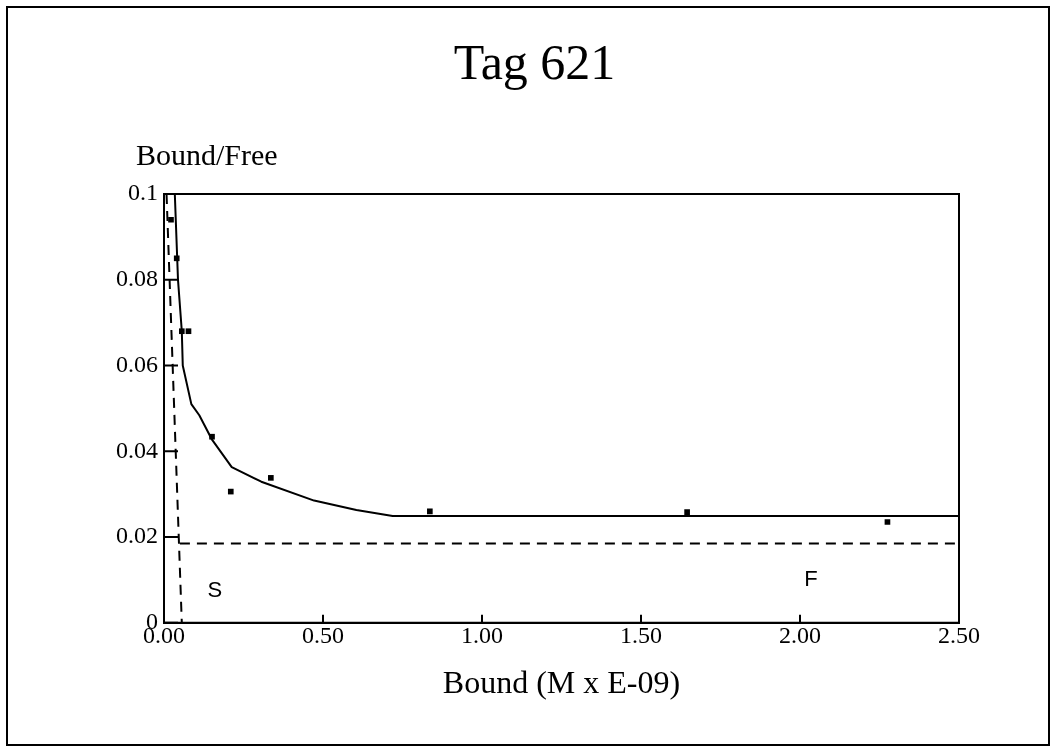  I want to click on y-tick-label: 0.04, so click(137, 449).